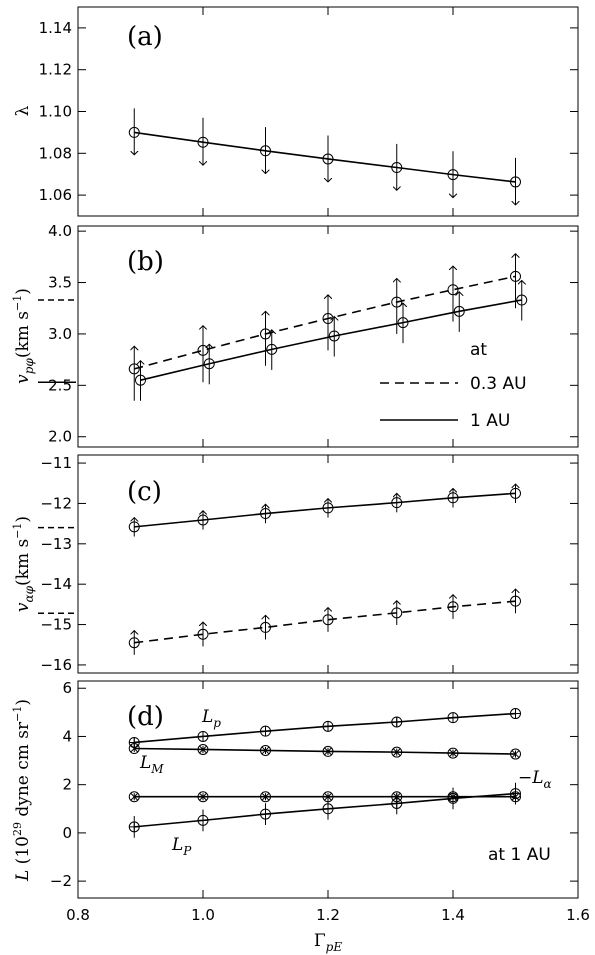  What do you see at coordinates (145, 262) in the screenshot?
I see `panel-b-letter: (b)` at bounding box center [145, 262].